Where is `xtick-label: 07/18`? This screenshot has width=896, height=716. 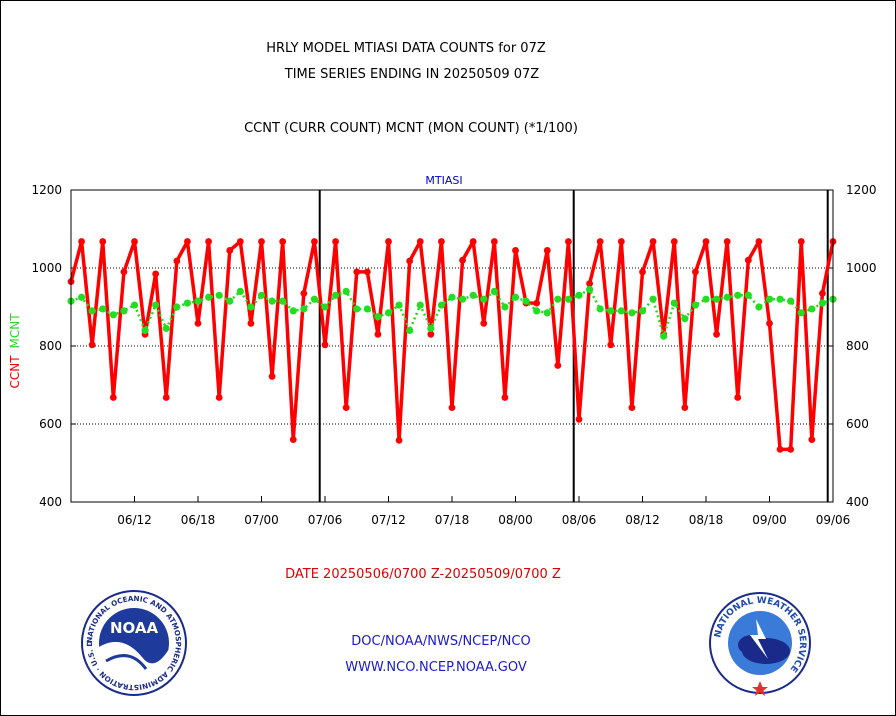
xtick-label: 07/18 is located at coordinates (452, 520).